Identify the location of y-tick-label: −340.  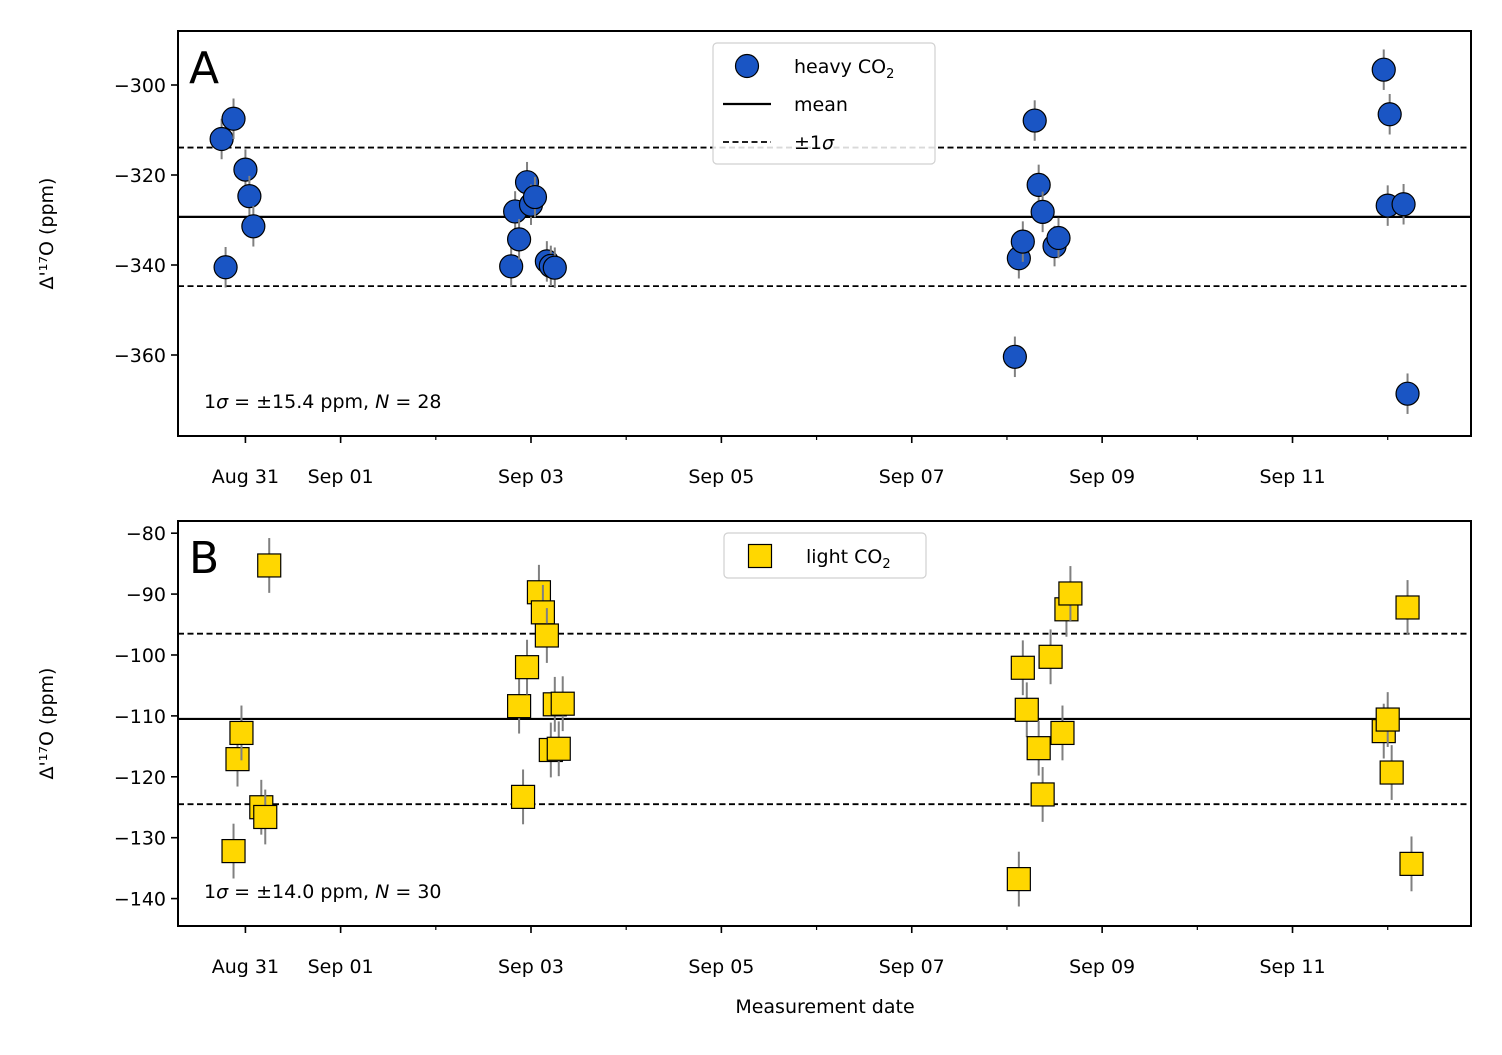
(140, 266).